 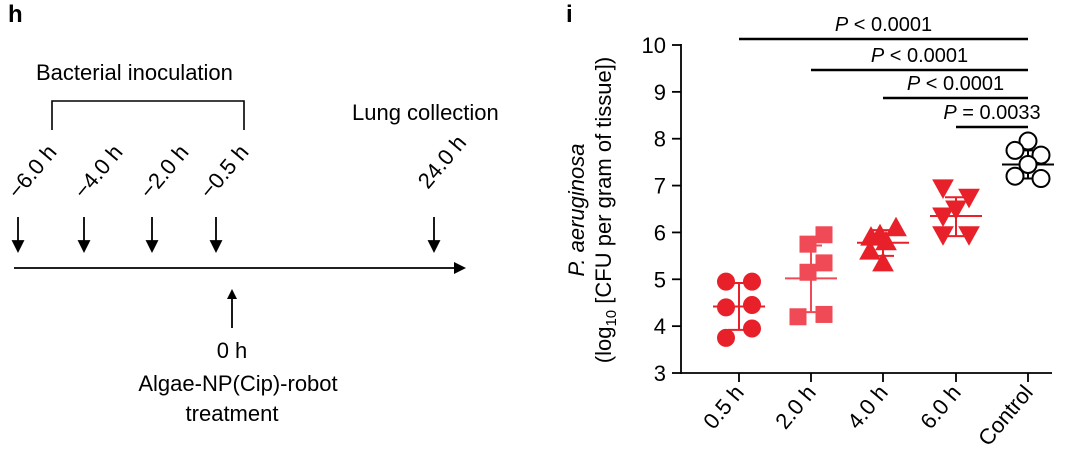 What do you see at coordinates (660, 373) in the screenshot?
I see `y-tick-label-3: 3` at bounding box center [660, 373].